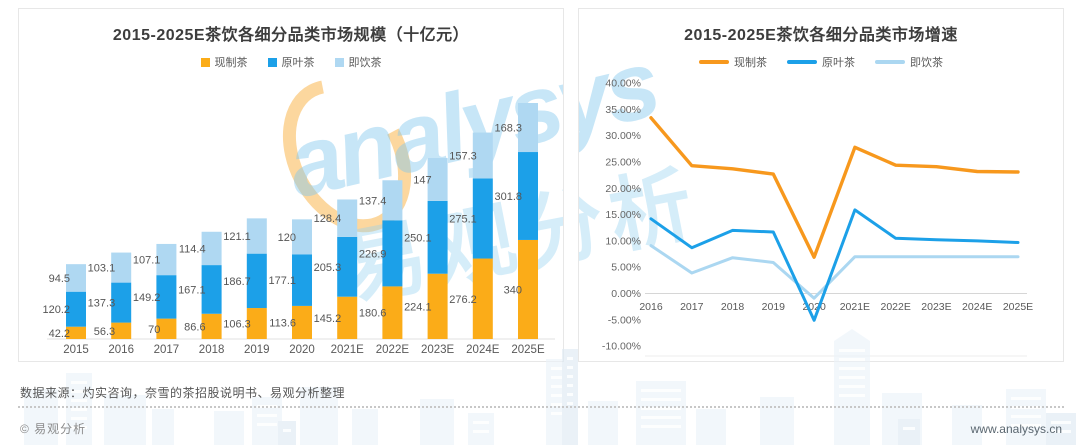 Image resolution: width=1080 pixels, height=445 pixels. I want to click on bar-value-label: 147, so click(422, 180).